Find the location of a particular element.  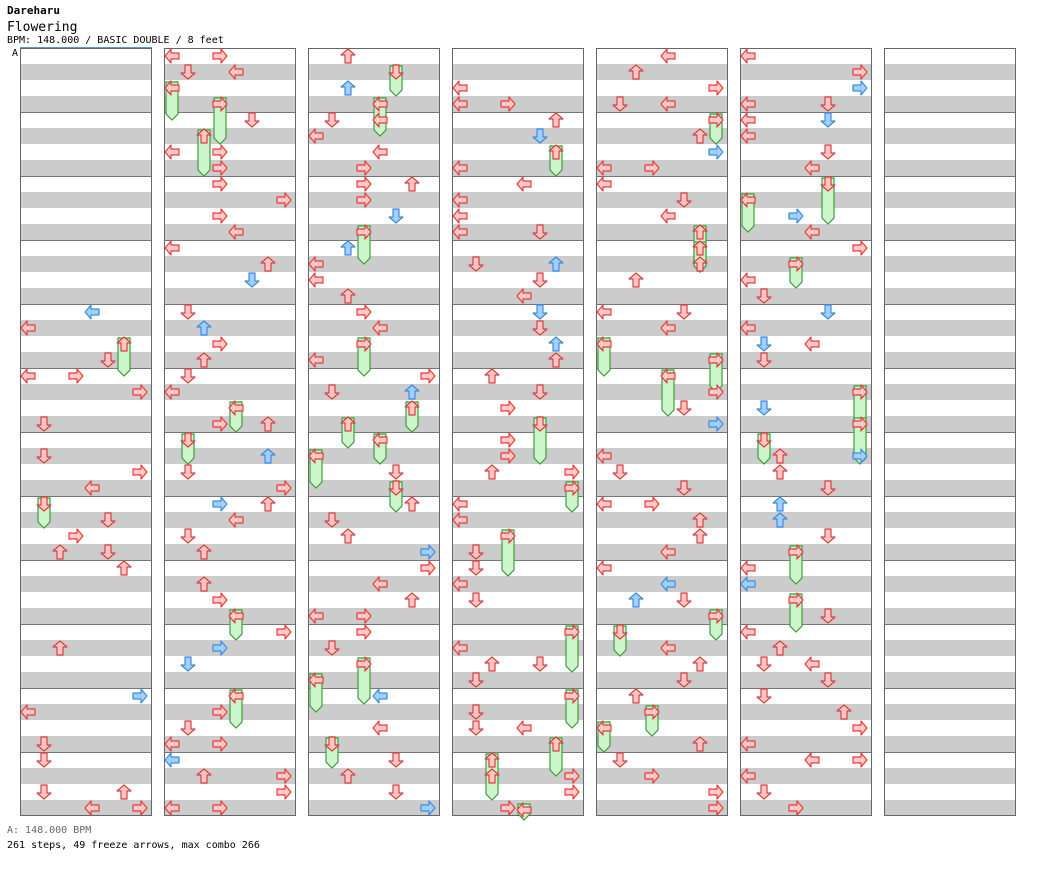

chart-column is located at coordinates (806, 432).